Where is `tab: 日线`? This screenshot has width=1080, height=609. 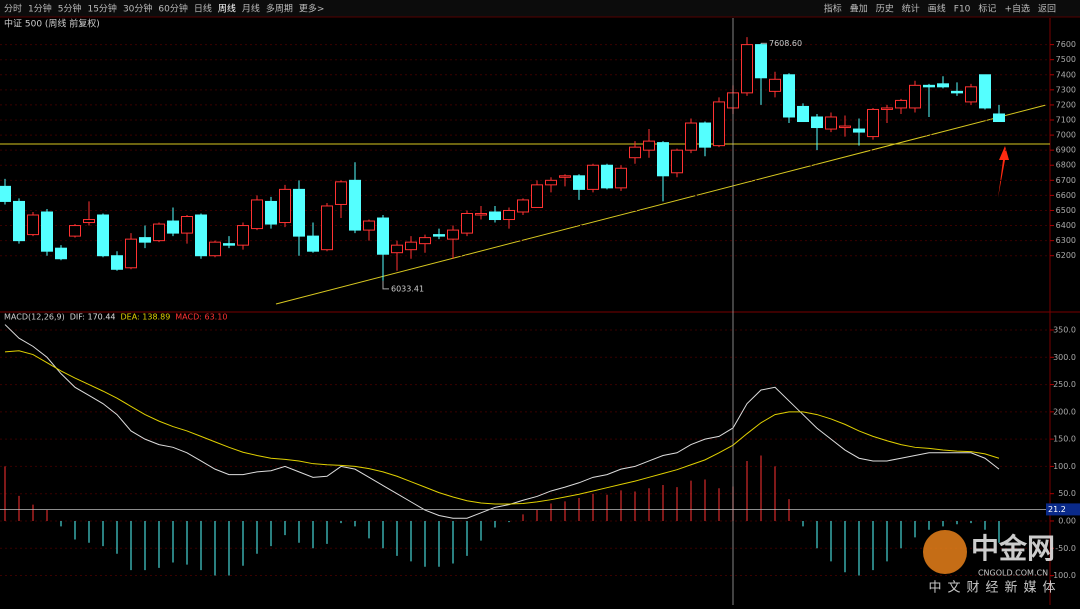
tab: 日线 is located at coordinates (203, 9).